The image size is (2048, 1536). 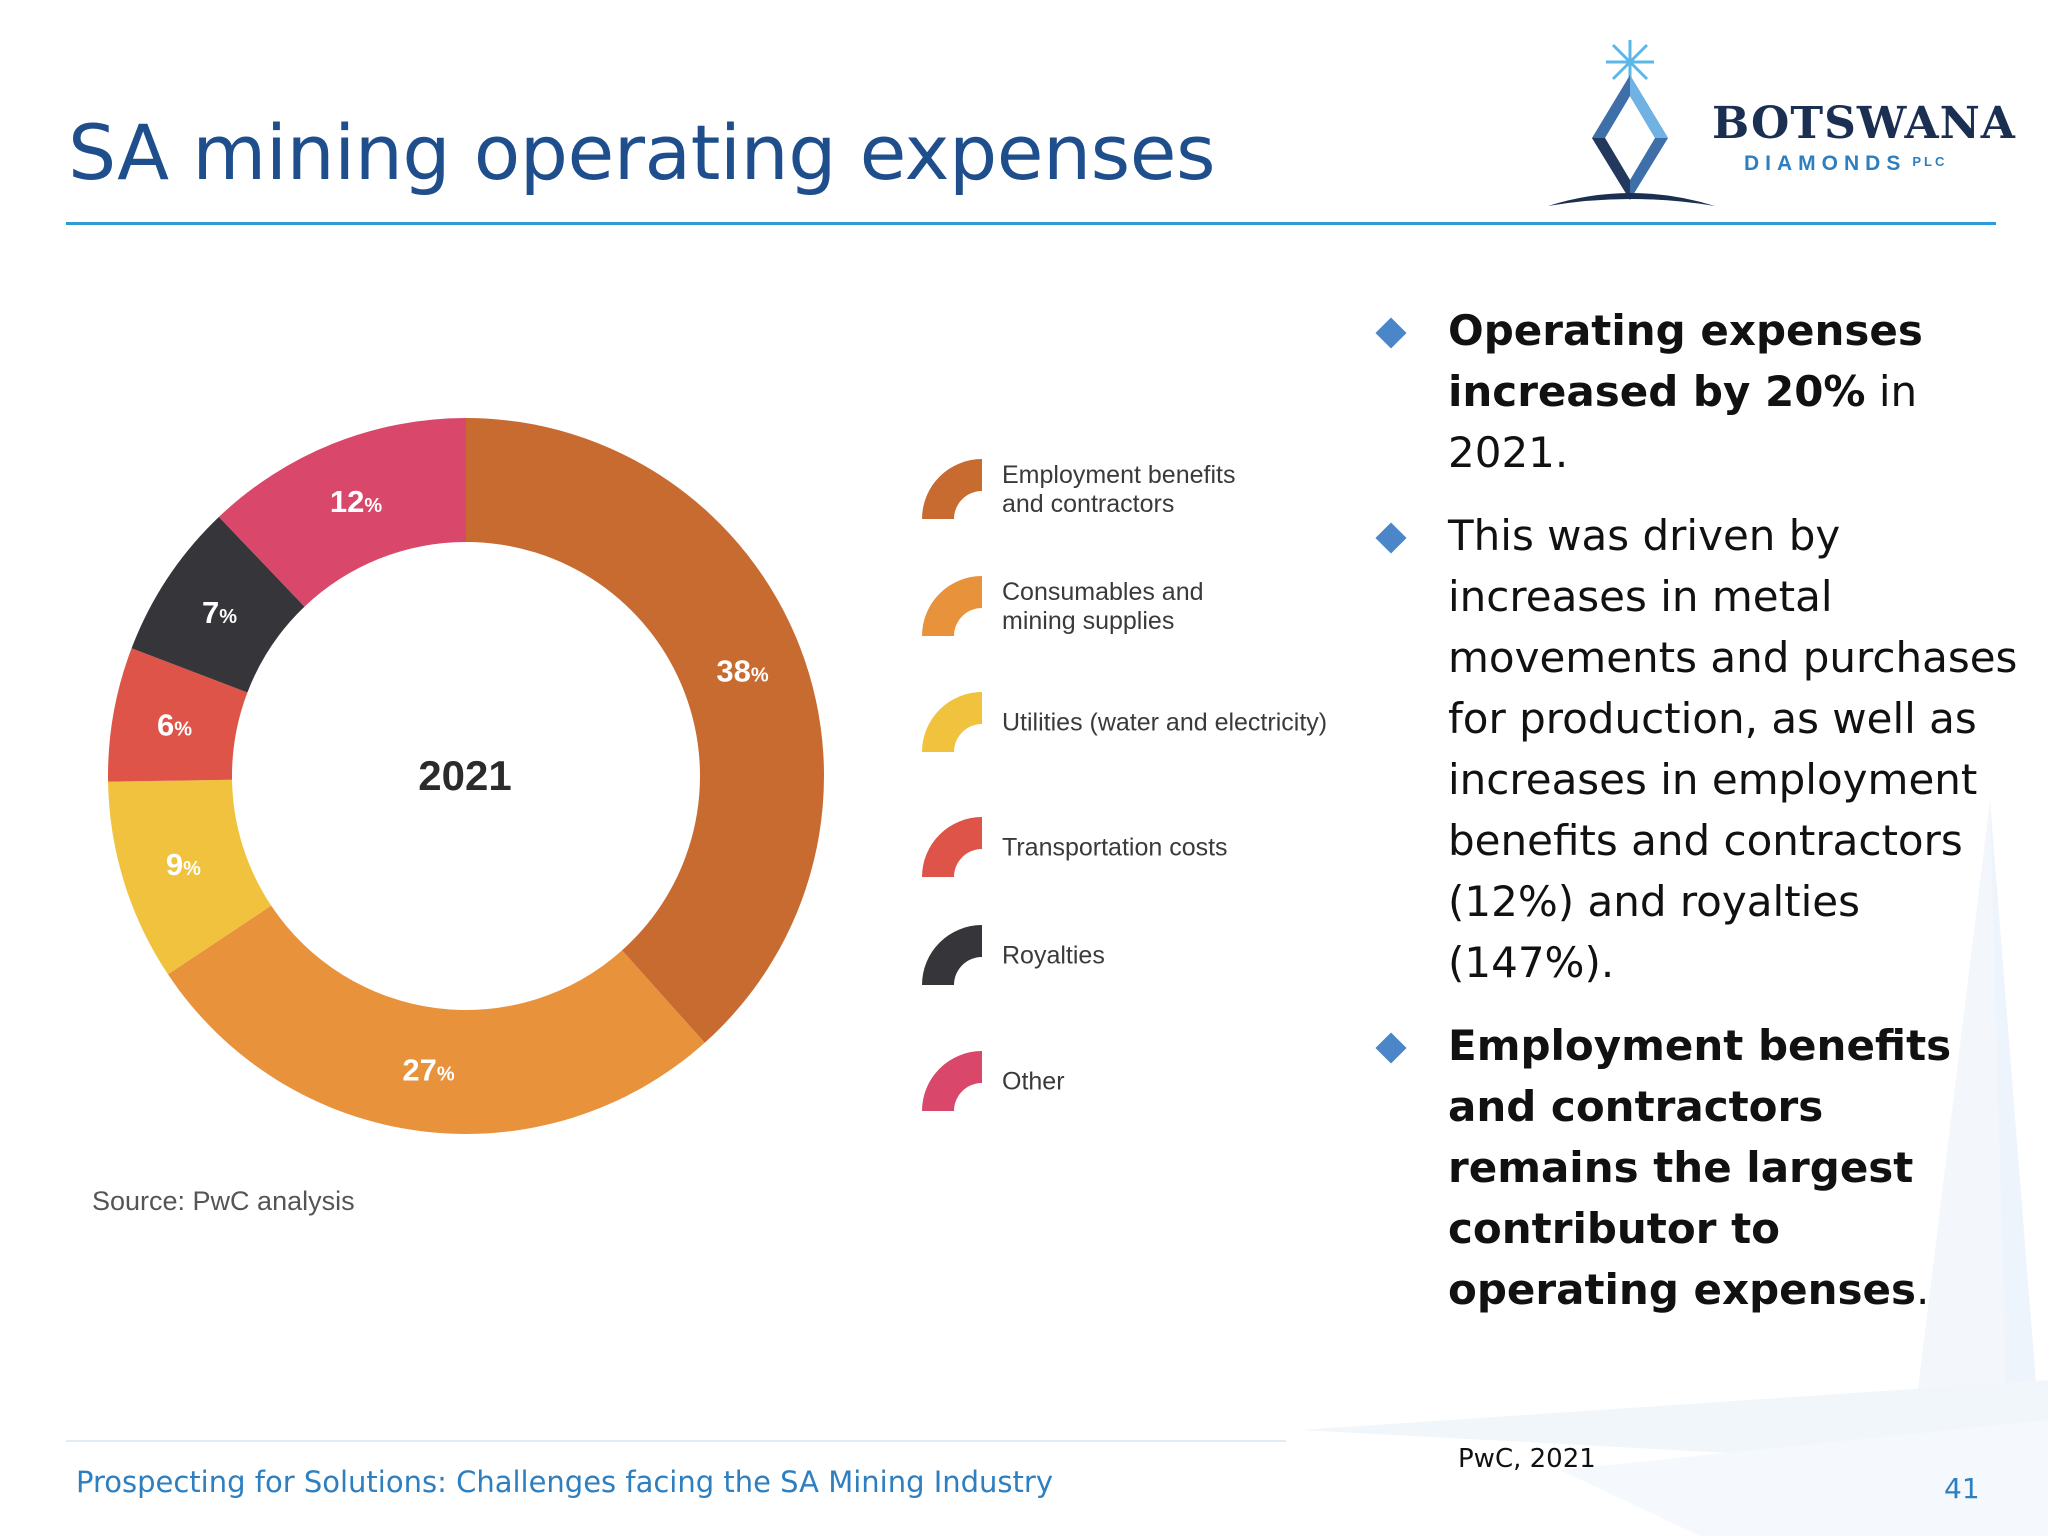 What do you see at coordinates (1150, 1082) in the screenshot?
I see `legend-item: Other` at bounding box center [1150, 1082].